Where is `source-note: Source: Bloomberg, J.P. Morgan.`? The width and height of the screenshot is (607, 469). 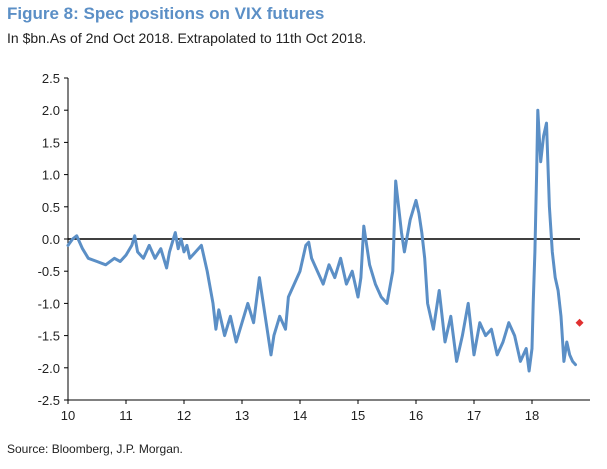
source-note: Source: Bloomberg, J.P. Morgan. is located at coordinates (95, 449).